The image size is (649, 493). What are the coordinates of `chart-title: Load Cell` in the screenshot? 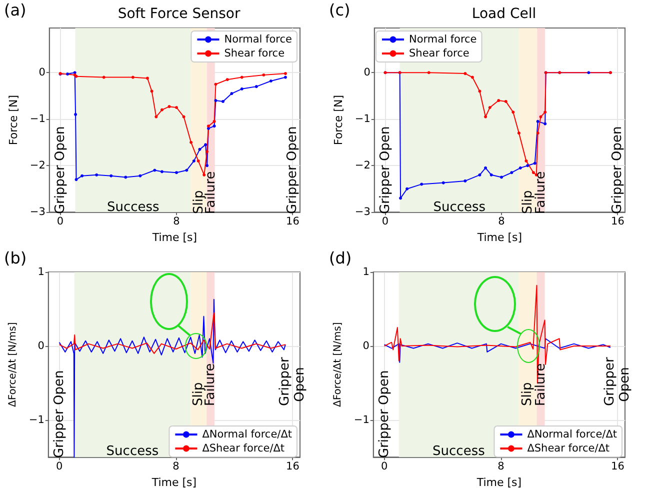 It's located at (504, 14).